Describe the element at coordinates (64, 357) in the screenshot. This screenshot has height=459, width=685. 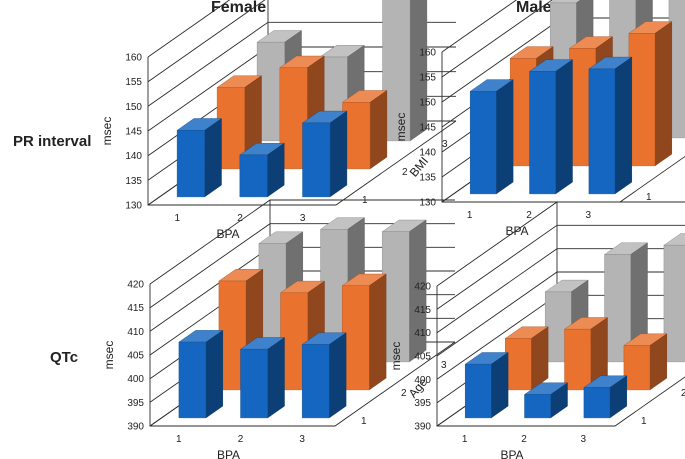
I see `row-title-qtc: QTc` at that location.